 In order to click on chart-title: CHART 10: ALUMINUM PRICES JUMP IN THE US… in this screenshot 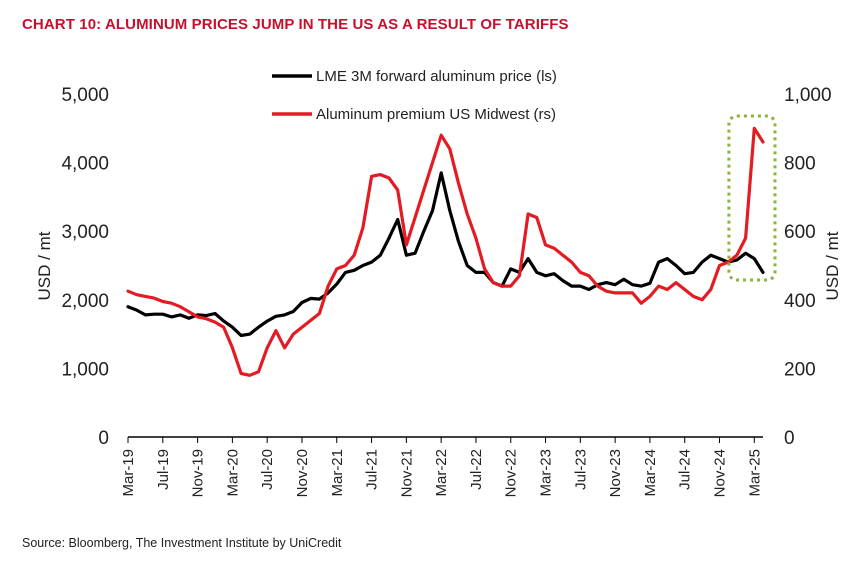, I will do `click(295, 24)`.